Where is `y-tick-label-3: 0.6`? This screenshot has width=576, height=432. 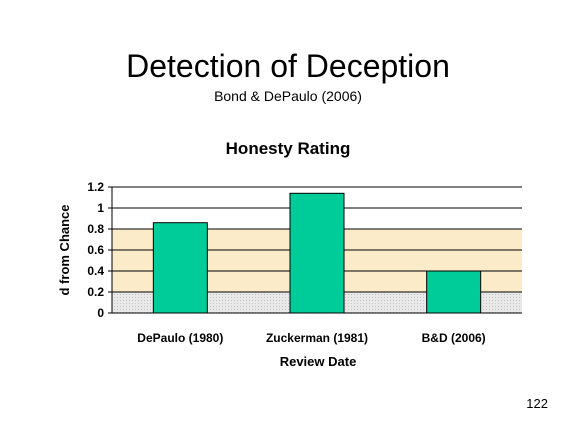 y-tick-label-3: 0.6 is located at coordinates (95, 250).